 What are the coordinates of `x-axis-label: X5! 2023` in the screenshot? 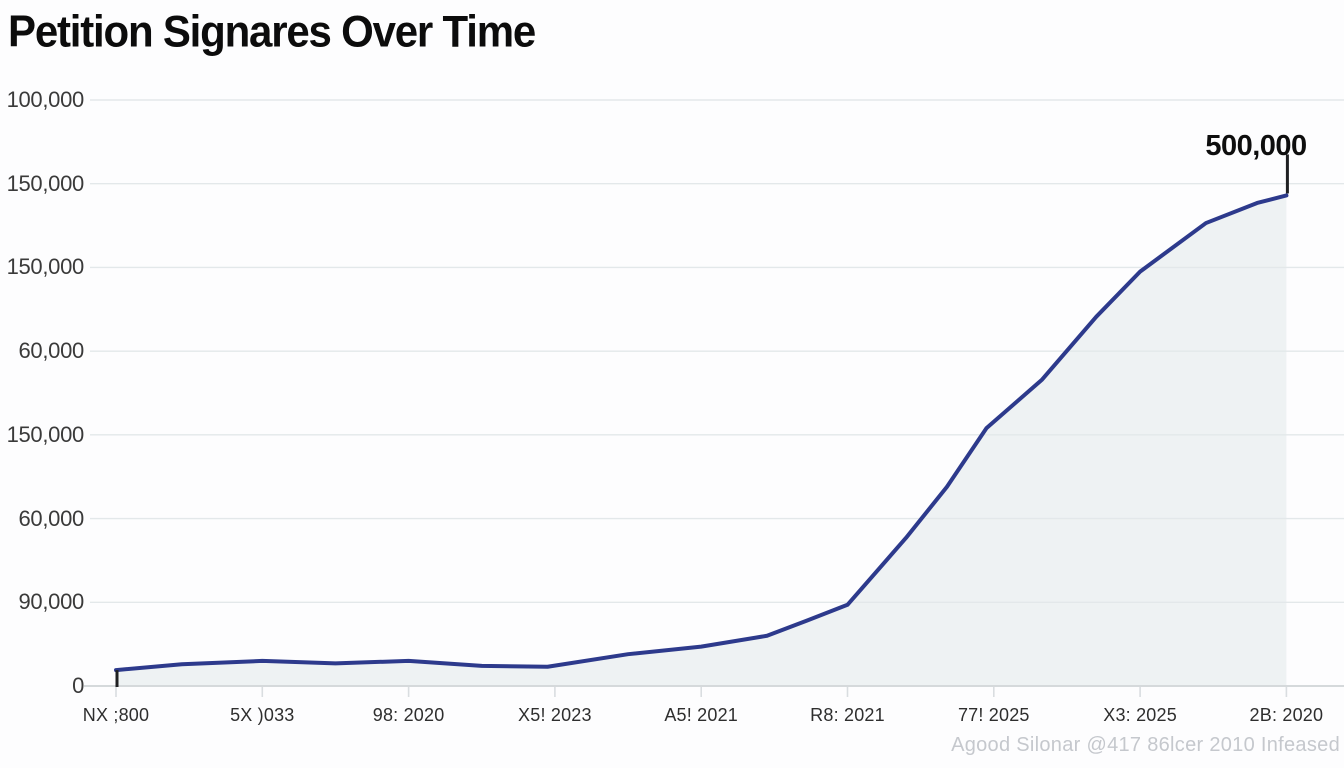 It's located at (555, 715).